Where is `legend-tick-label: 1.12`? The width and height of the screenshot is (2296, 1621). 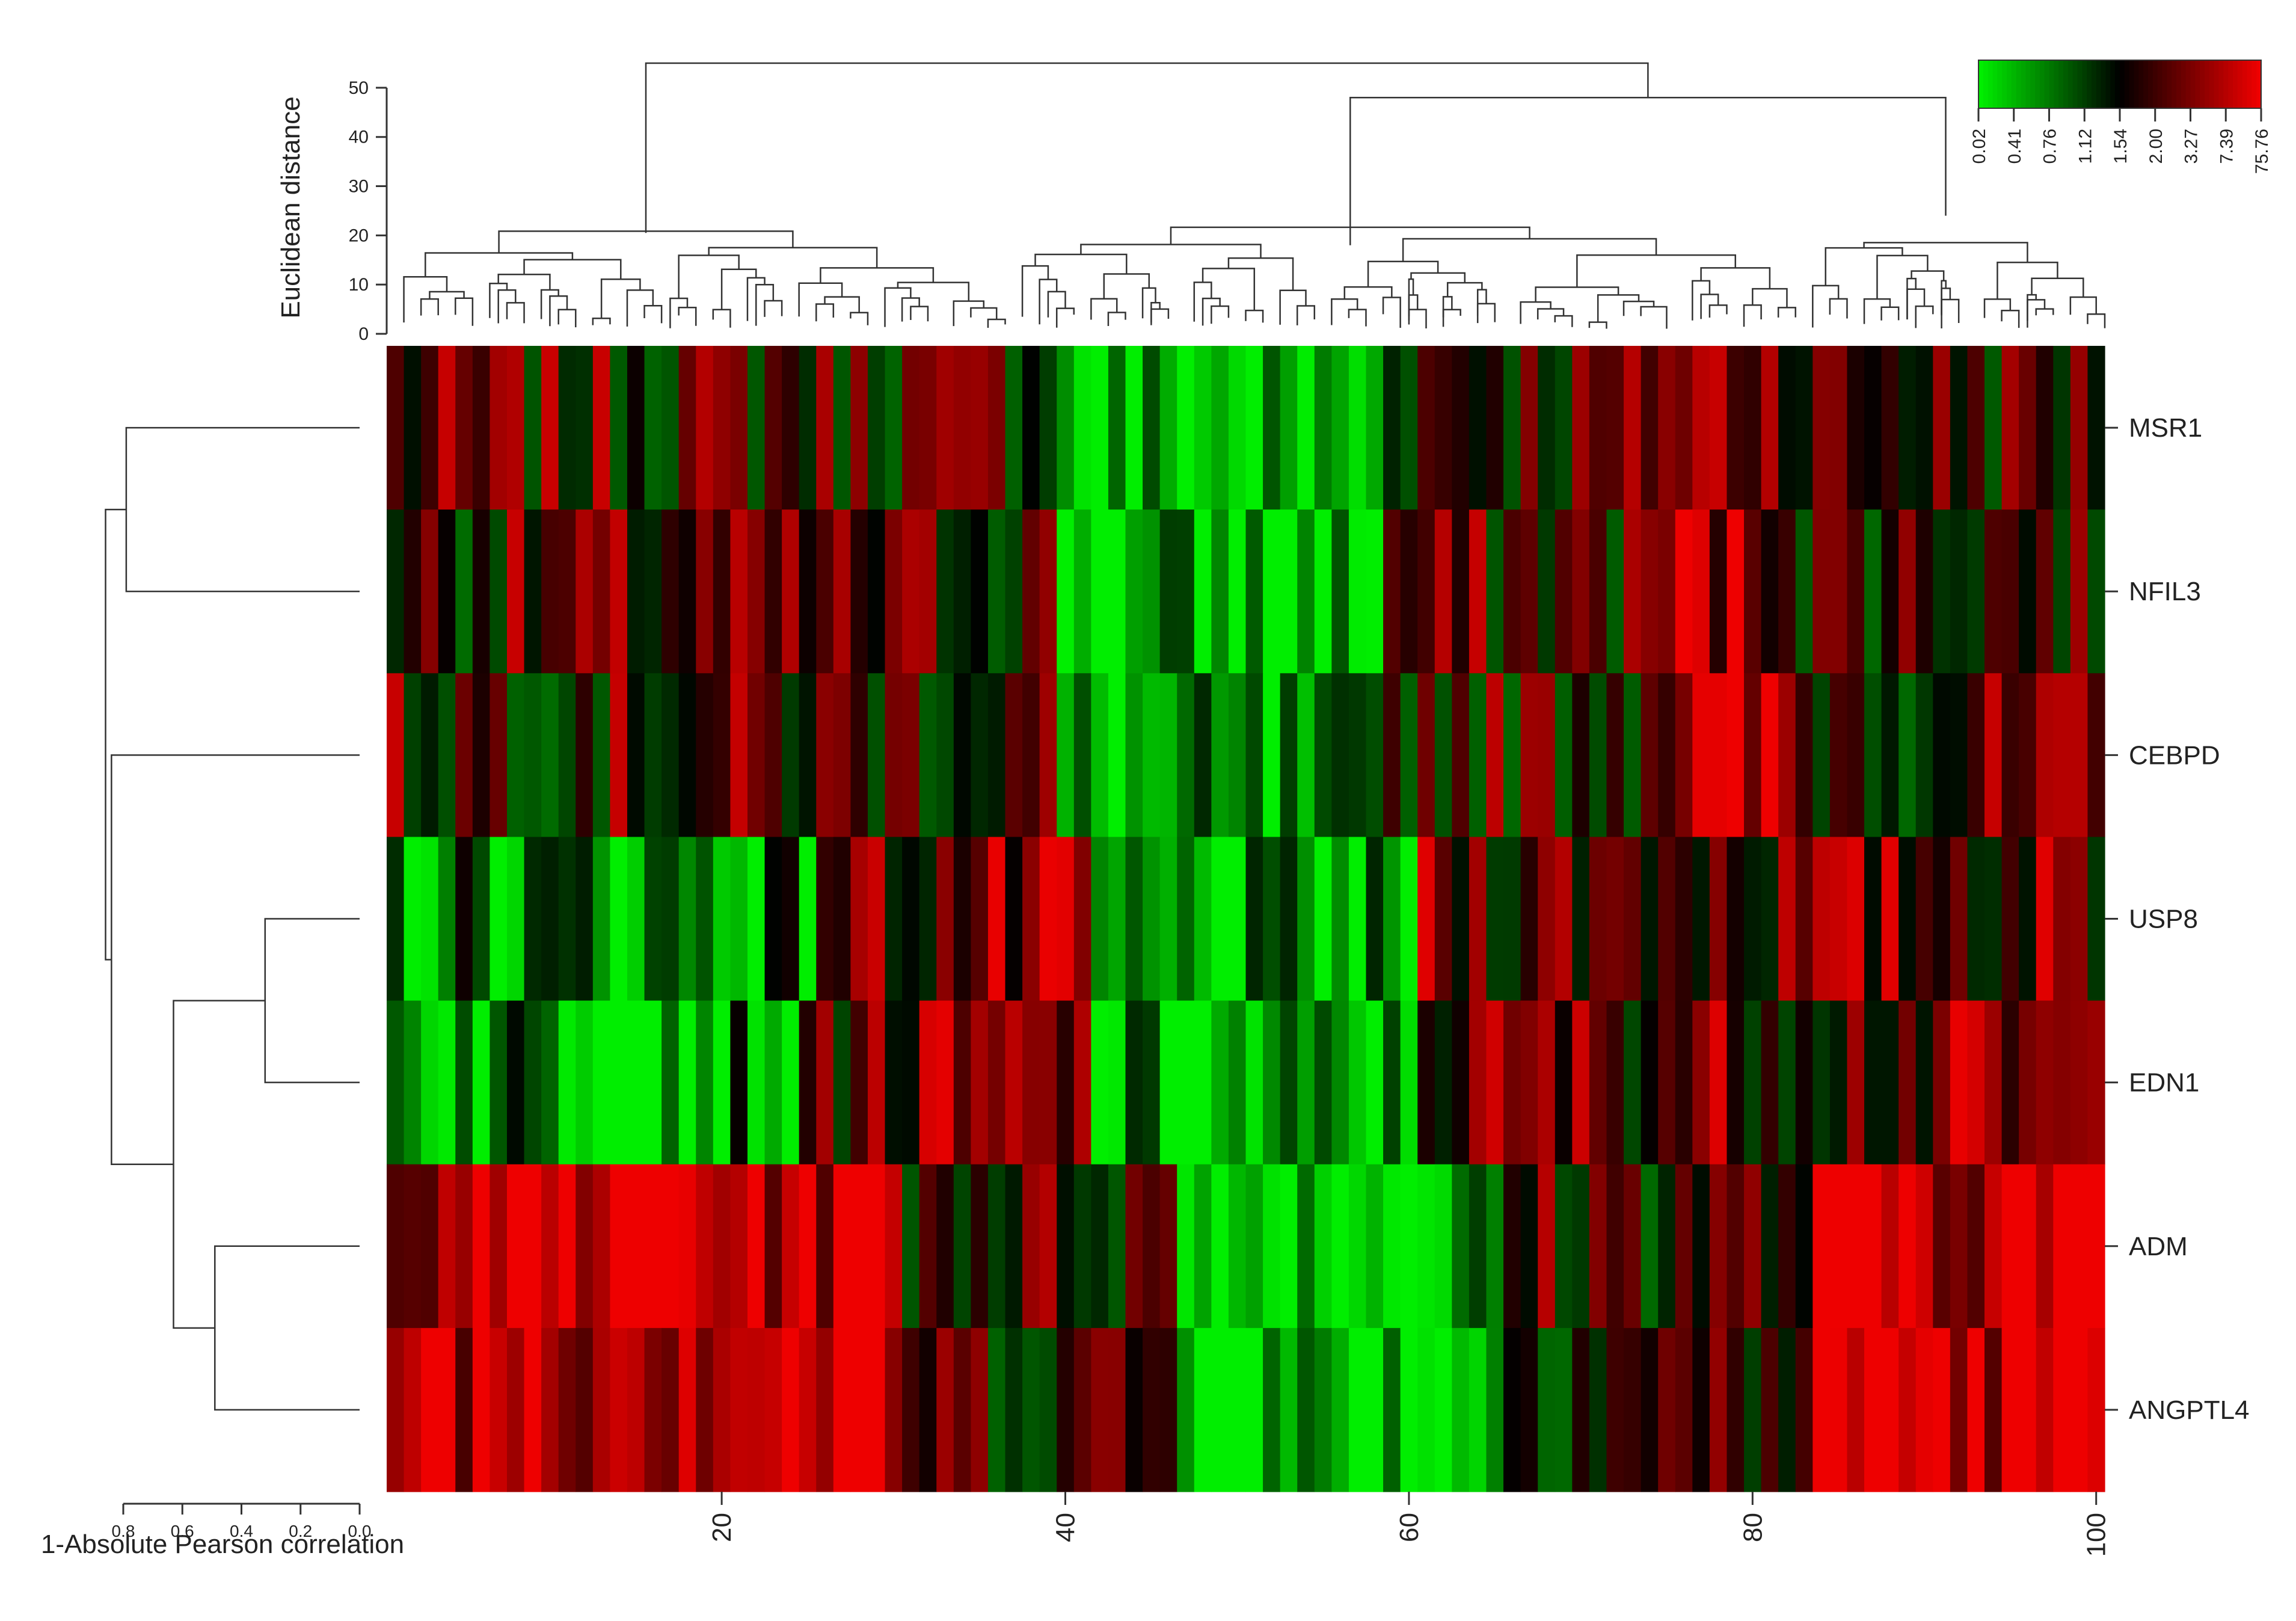
legend-tick-label: 1.12 is located at coordinates (2085, 146).